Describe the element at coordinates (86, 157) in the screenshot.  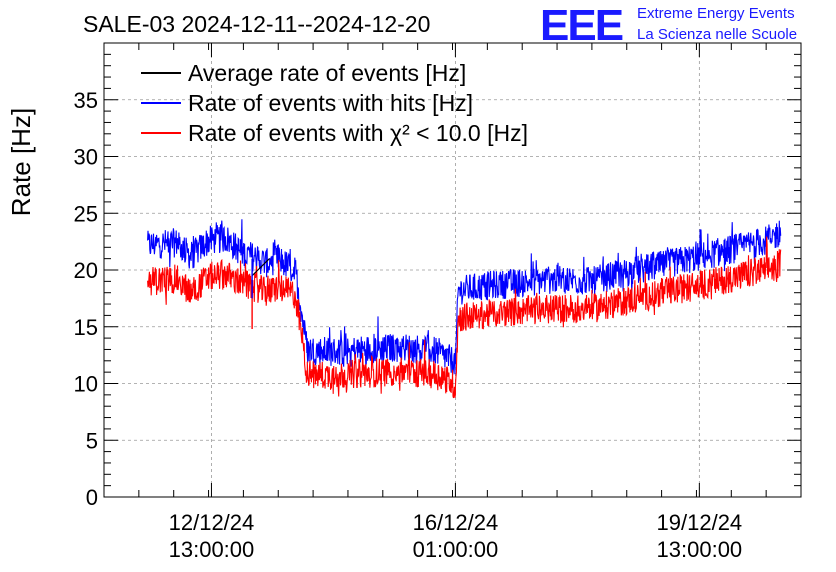
I see `y-tick-label: 30` at that location.